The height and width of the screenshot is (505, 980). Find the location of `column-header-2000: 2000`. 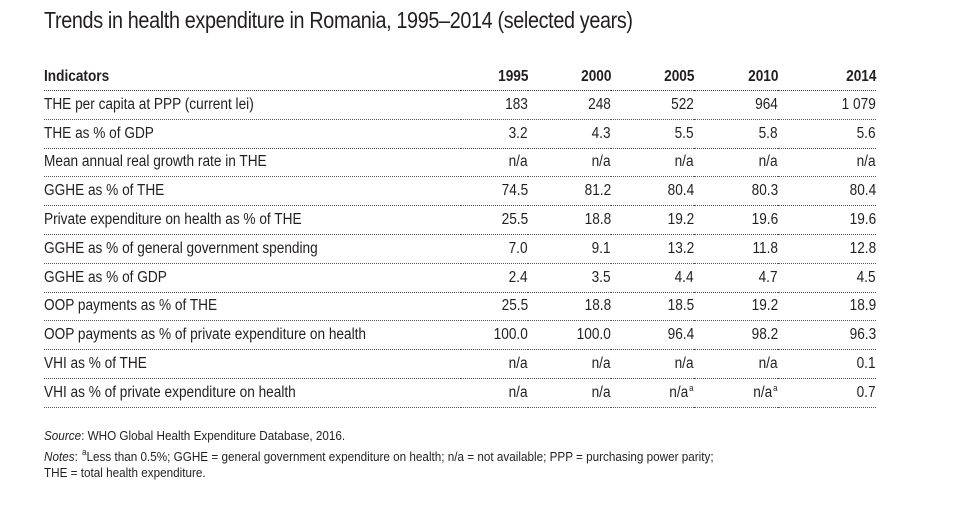

column-header-2000: 2000 is located at coordinates (569, 77).